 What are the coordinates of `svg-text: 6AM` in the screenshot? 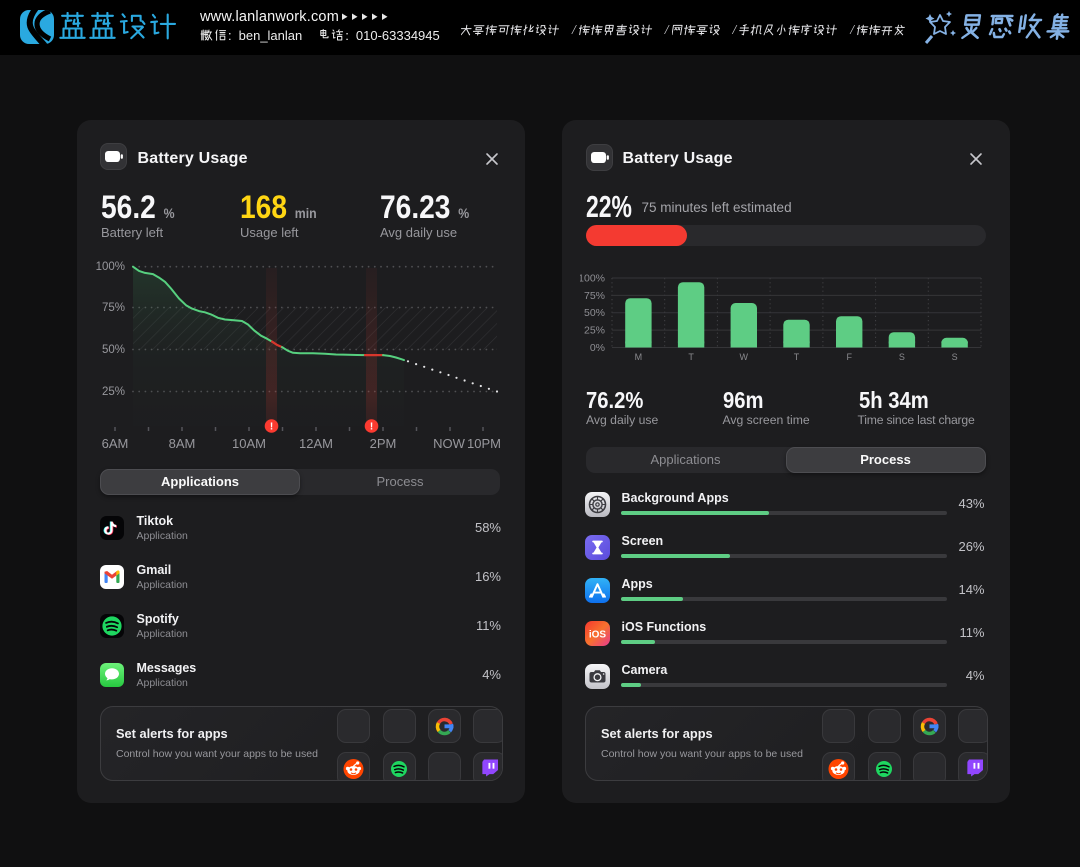 It's located at (115, 443).